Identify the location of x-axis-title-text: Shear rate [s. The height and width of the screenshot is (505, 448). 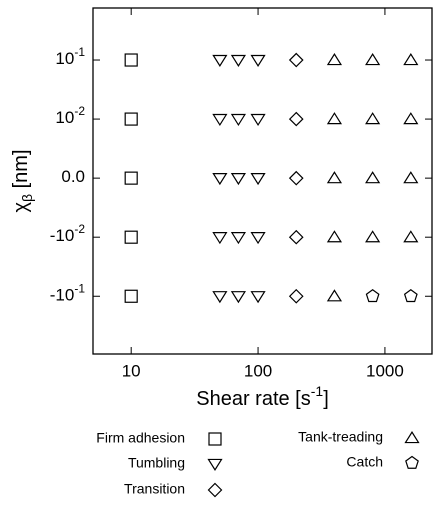
(253, 399).